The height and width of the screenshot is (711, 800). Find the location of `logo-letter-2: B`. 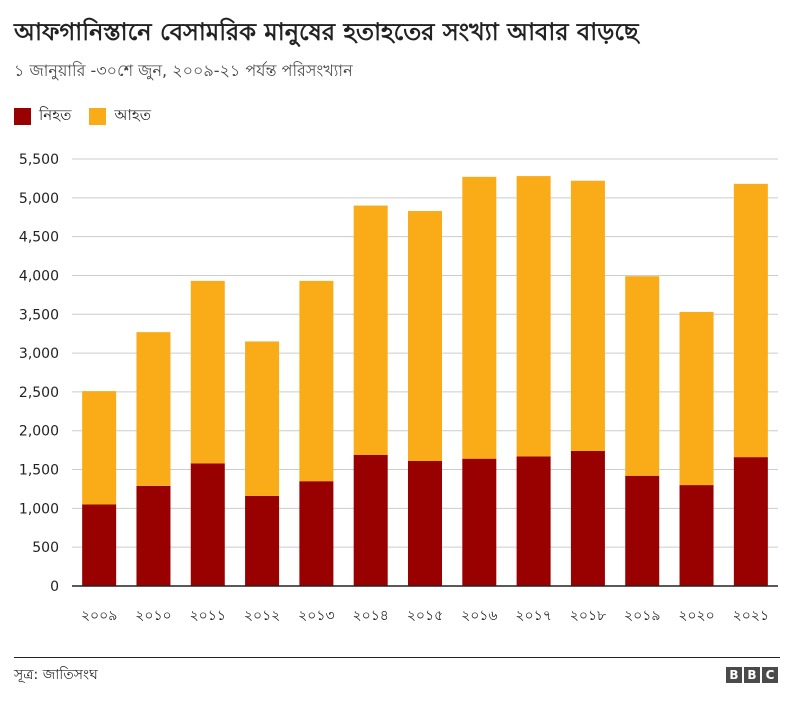

logo-letter-2: B is located at coordinates (752, 675).